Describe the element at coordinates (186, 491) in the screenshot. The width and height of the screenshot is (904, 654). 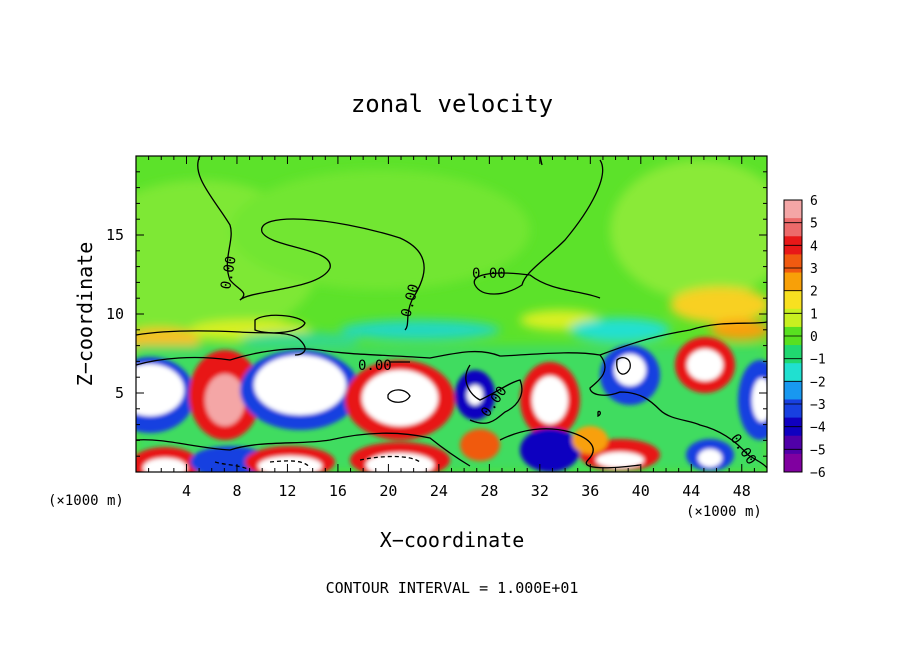
I see `x-tick-label: 4` at that location.